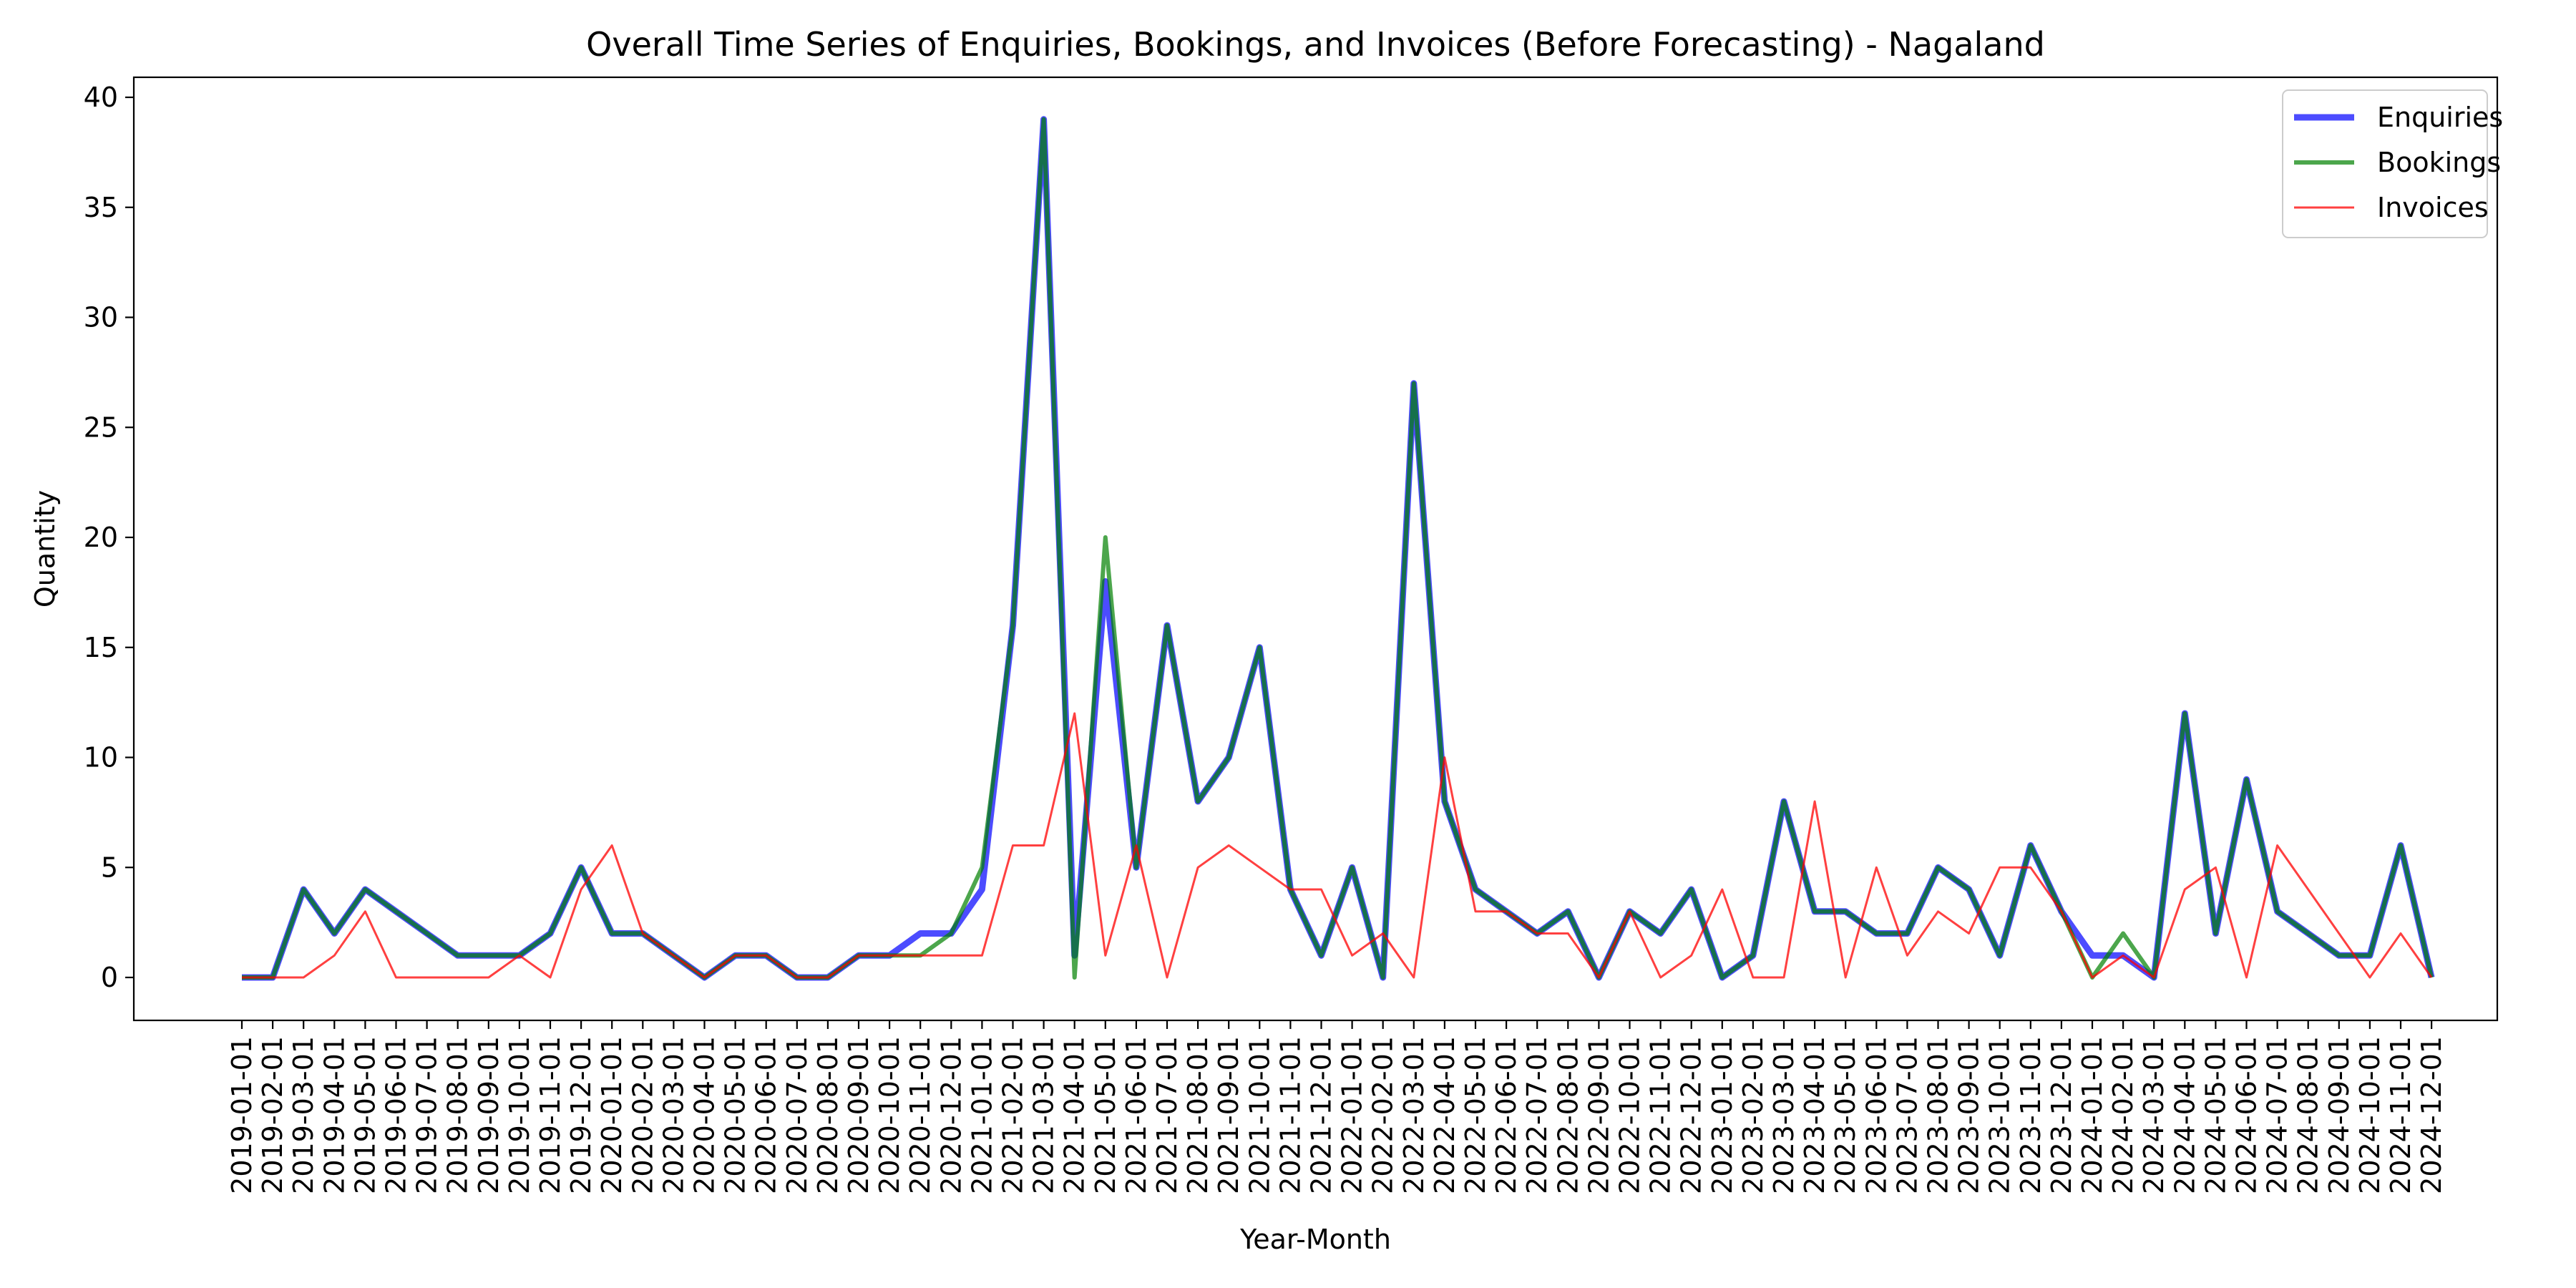 The width and height of the screenshot is (2576, 1288). Describe the element at coordinates (673, 1115) in the screenshot. I see `x-tick-label: 2020-03-01` at that location.